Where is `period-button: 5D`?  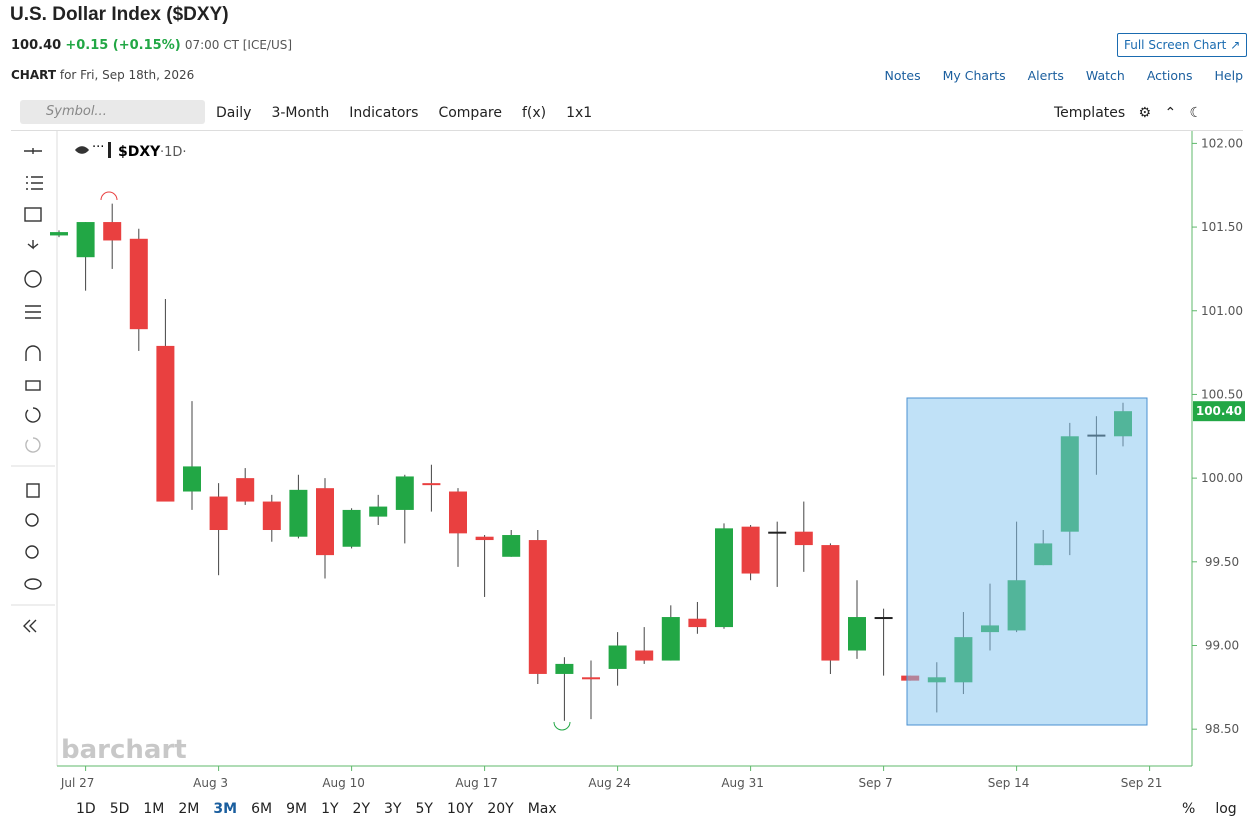
period-button: 5D is located at coordinates (119, 809).